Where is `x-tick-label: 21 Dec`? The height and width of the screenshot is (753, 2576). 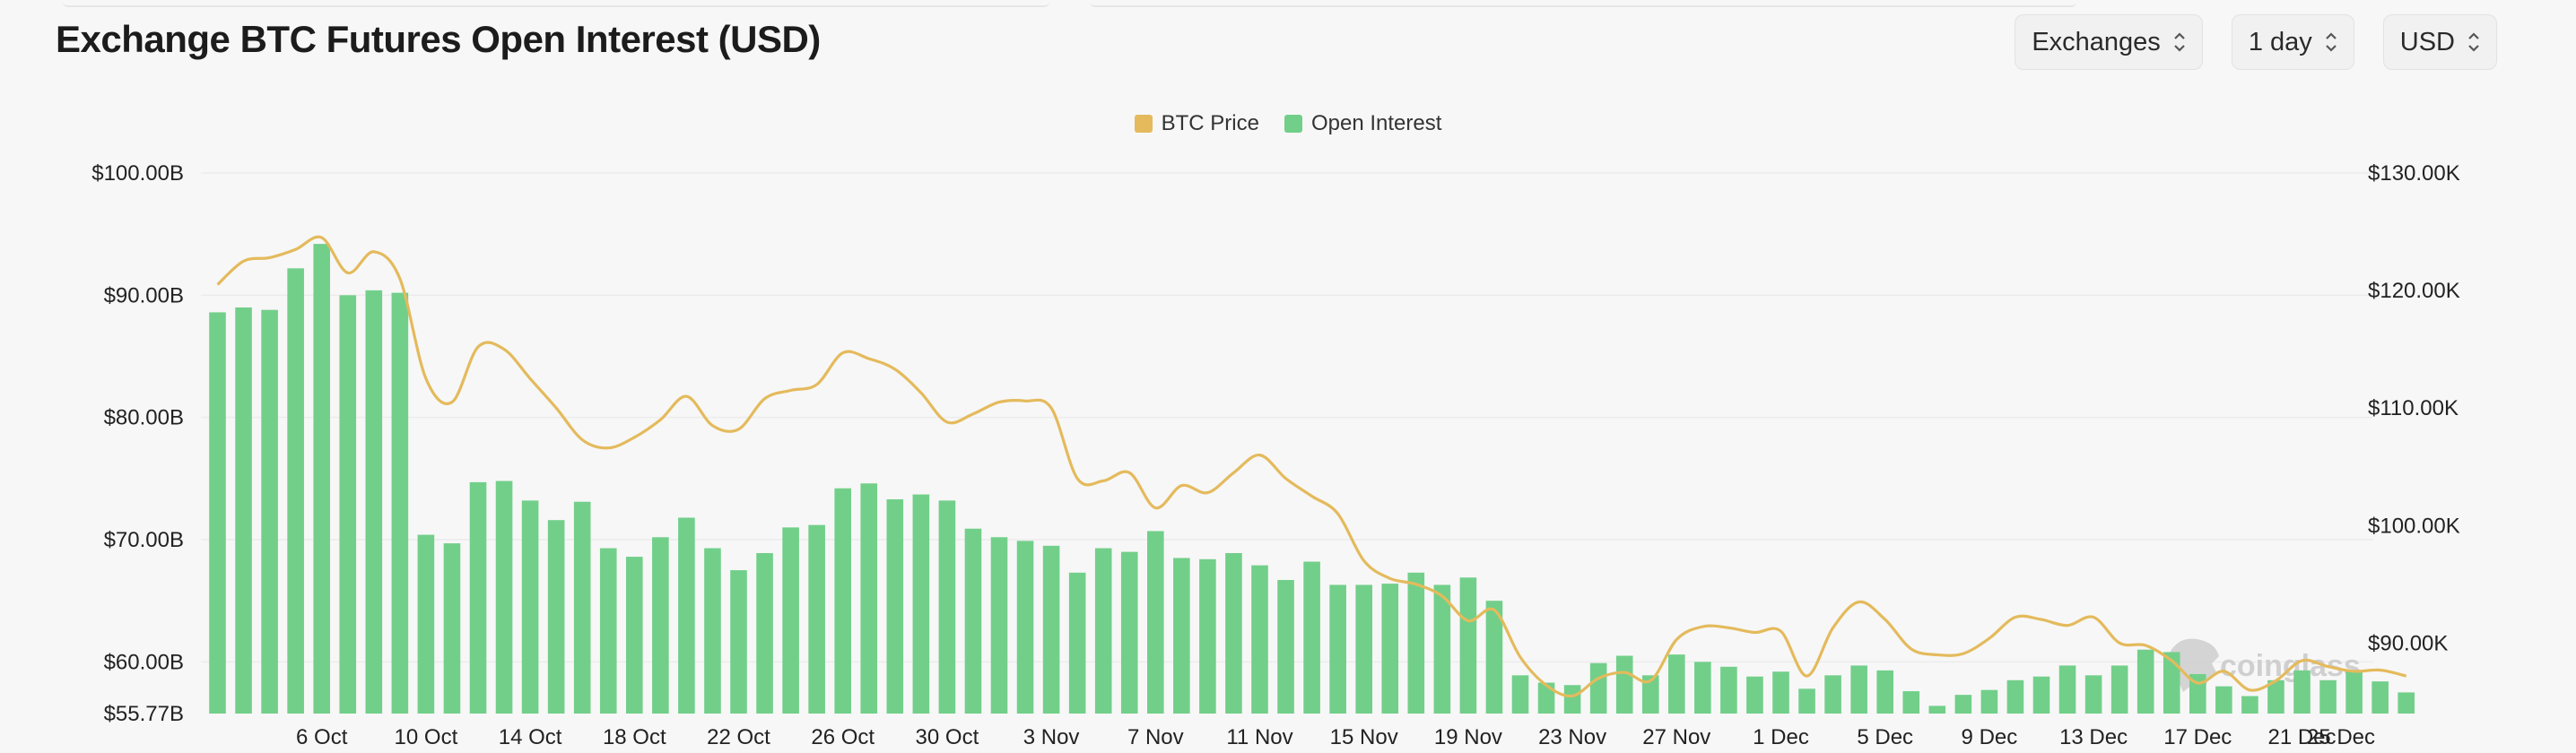 x-tick-label: 21 Dec is located at coordinates (2301, 737).